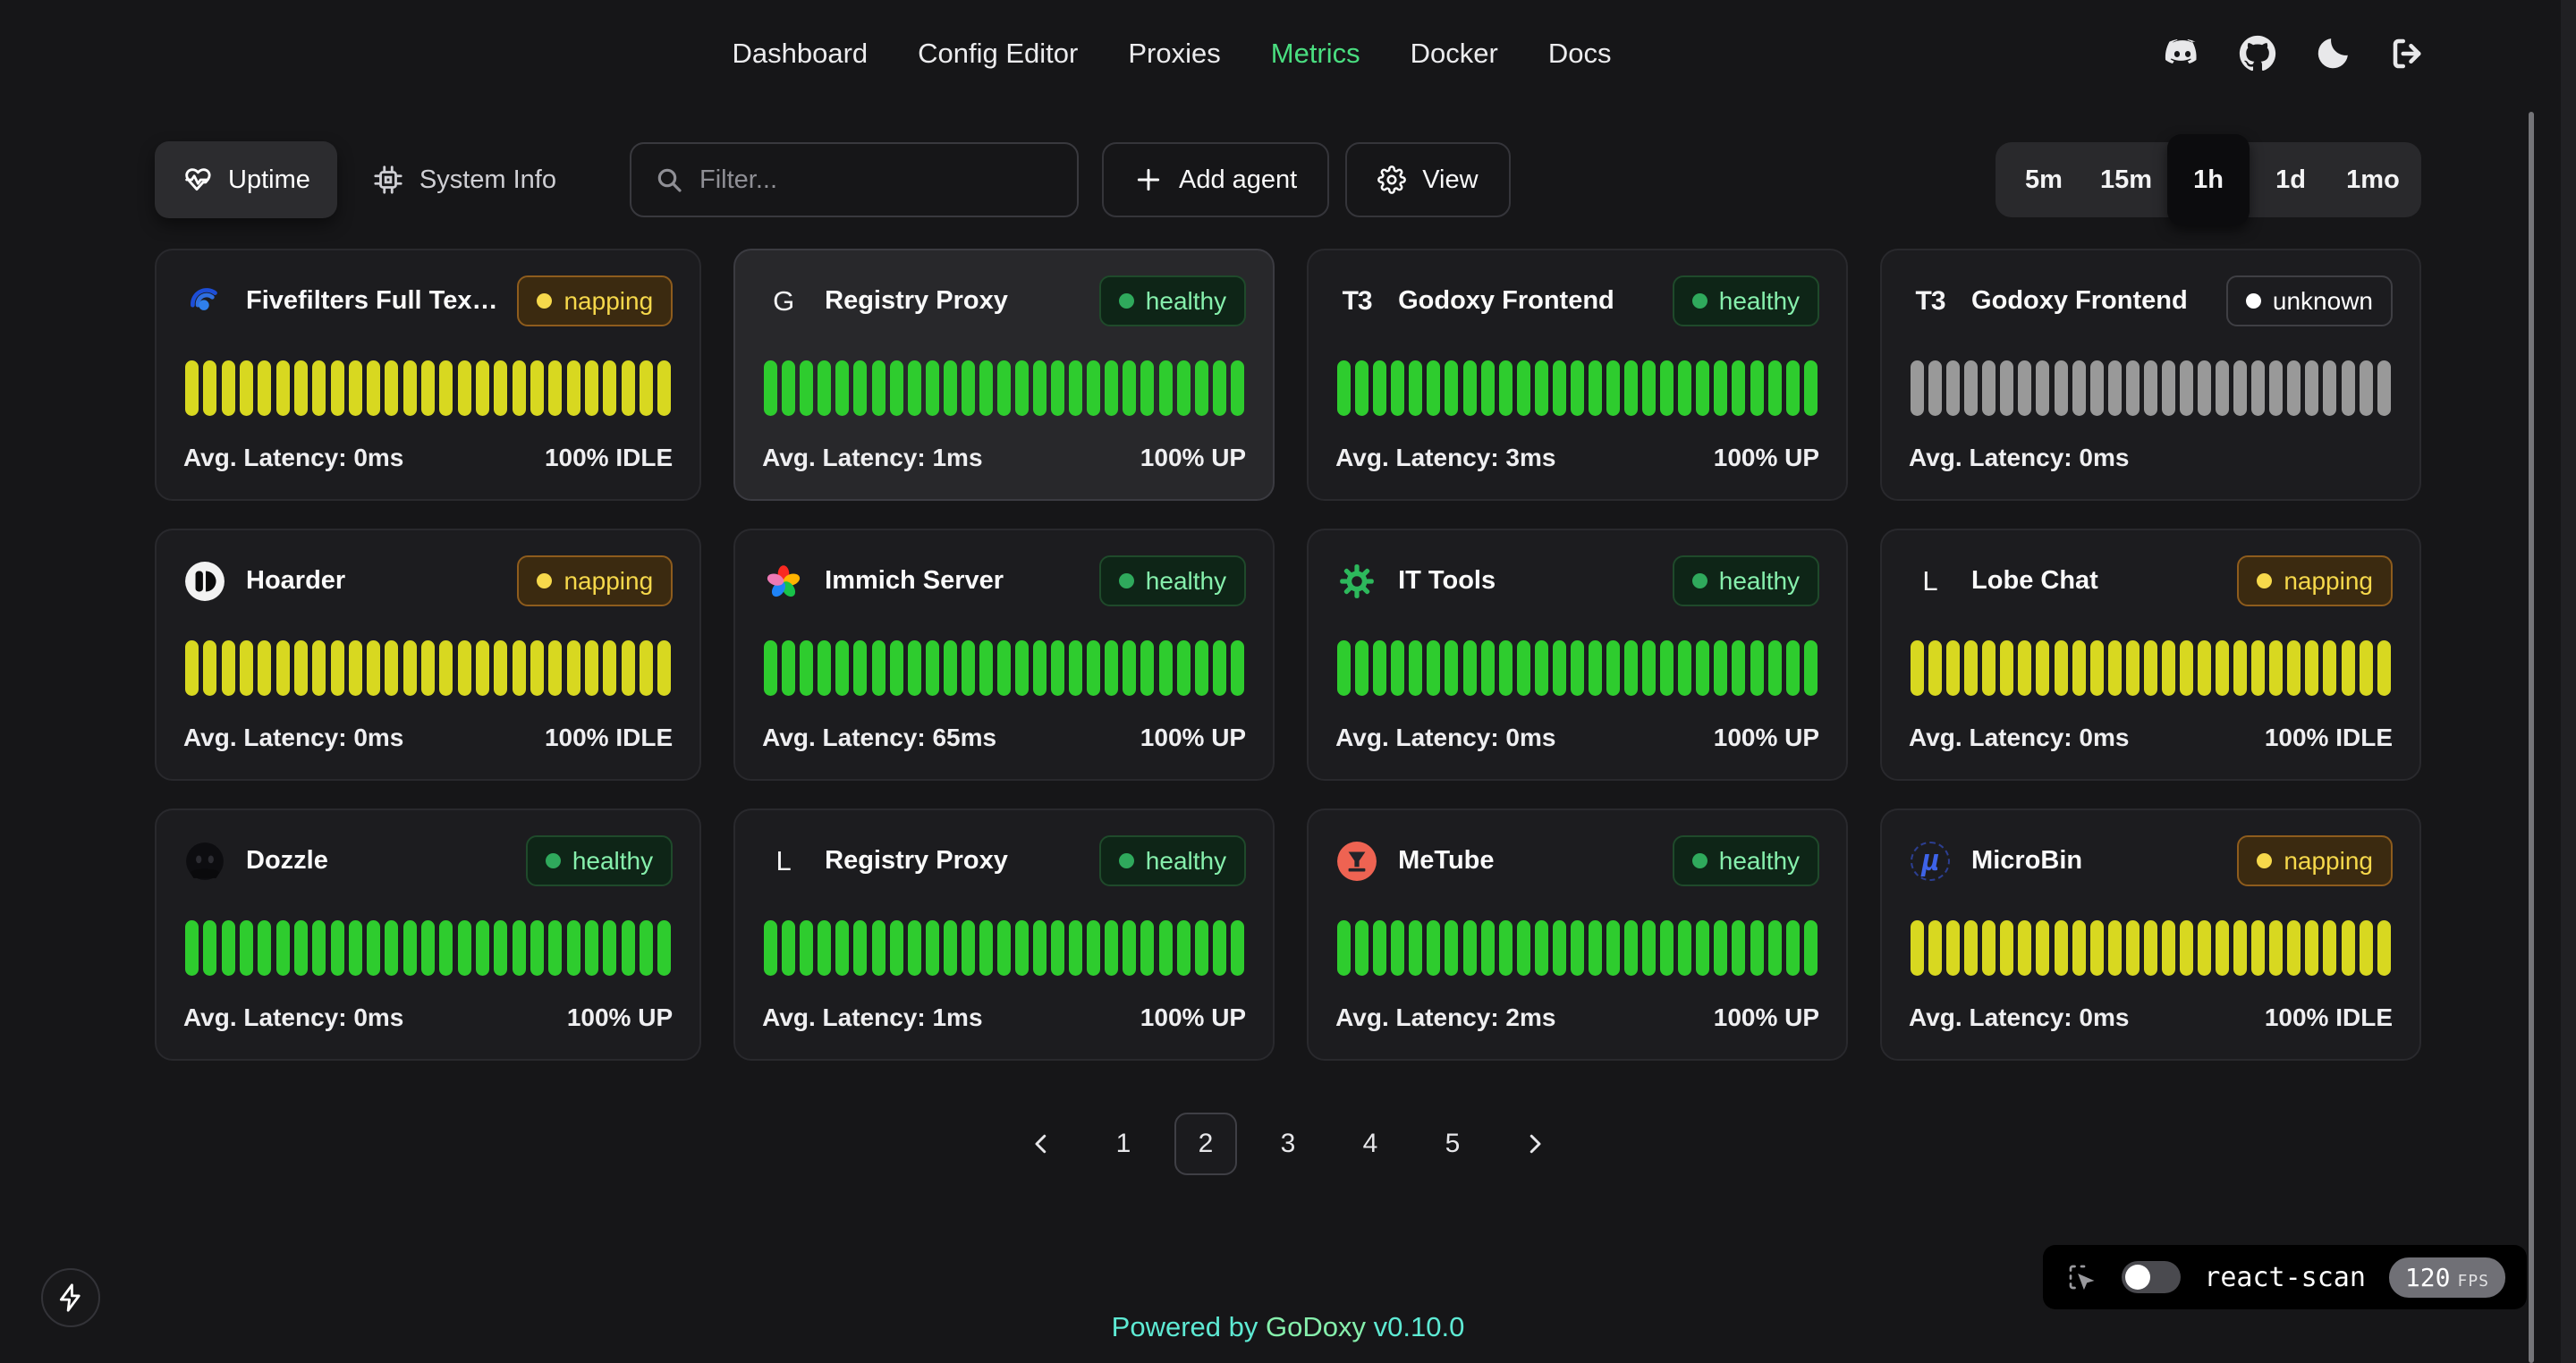 Image resolution: width=2576 pixels, height=1363 pixels. What do you see at coordinates (1453, 1144) in the screenshot?
I see `page-5: 5` at bounding box center [1453, 1144].